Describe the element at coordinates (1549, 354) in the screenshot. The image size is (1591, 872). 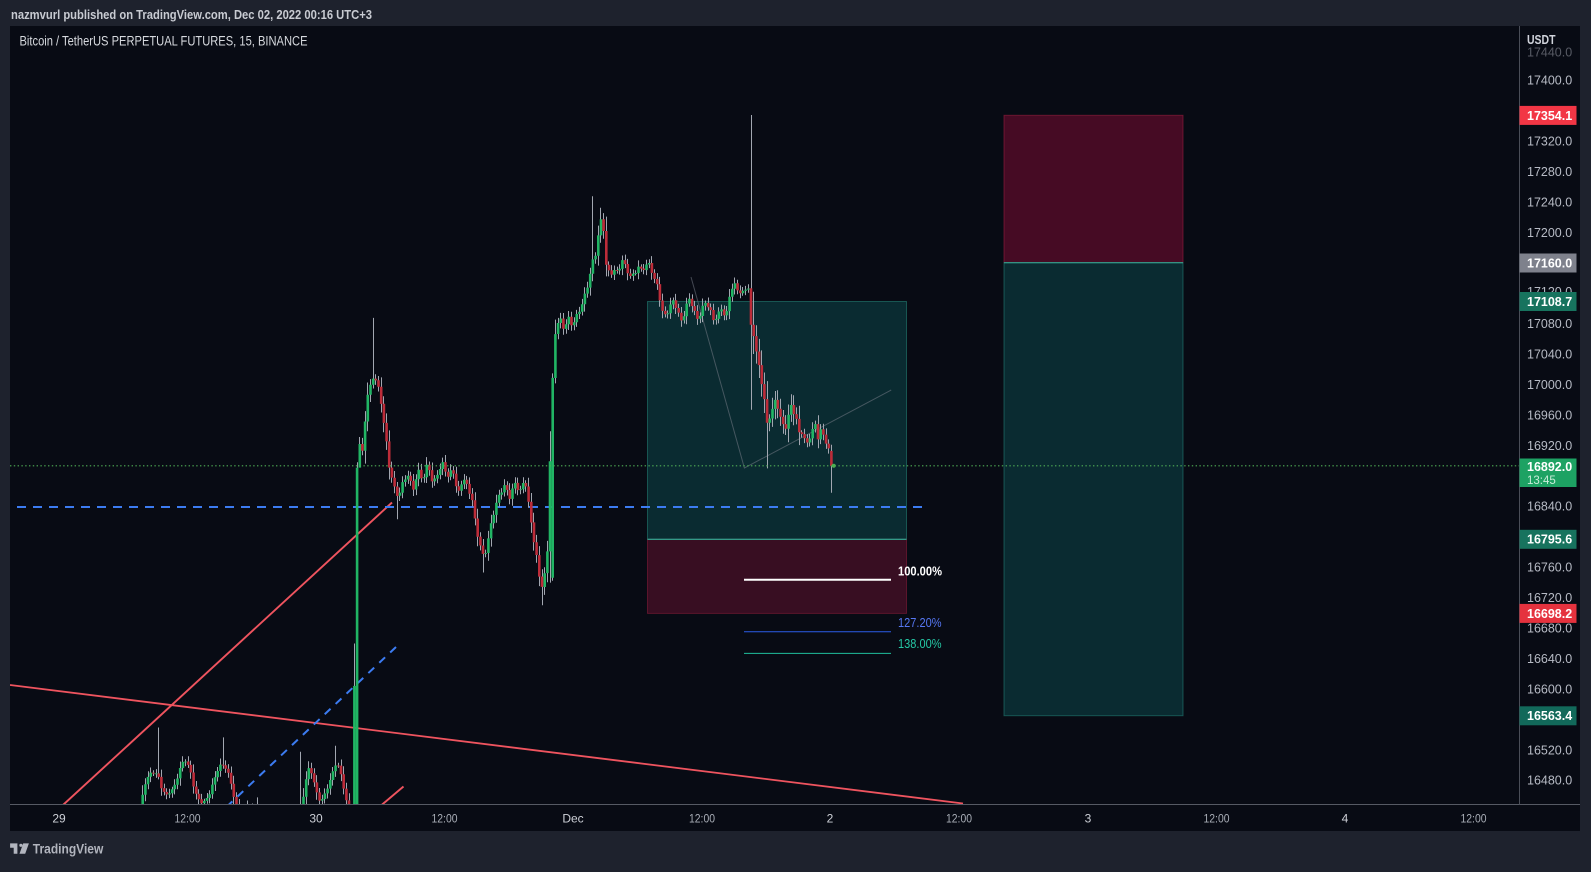
I see `svg-text: 17040.0` at that location.